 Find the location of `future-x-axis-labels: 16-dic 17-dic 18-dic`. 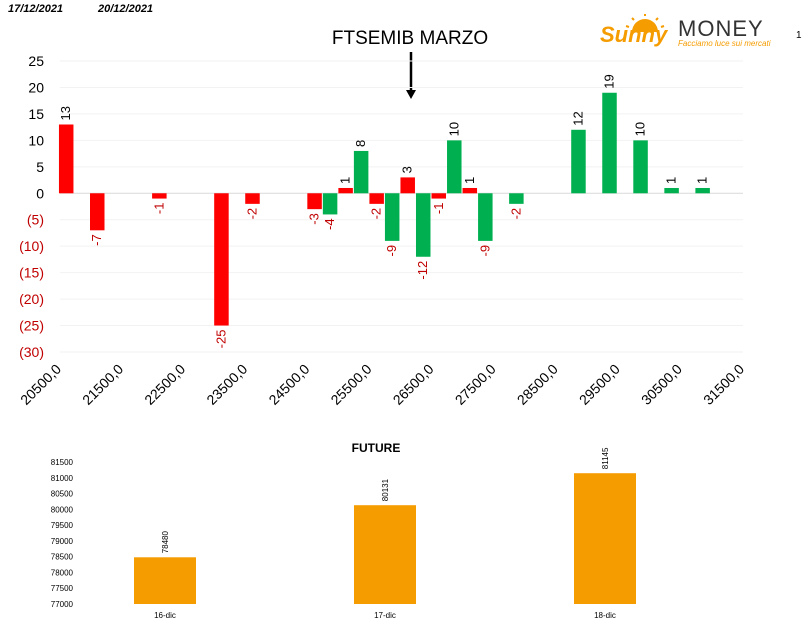

future-x-axis-labels: 16-dic 17-dic 18-dic is located at coordinates (385, 615).